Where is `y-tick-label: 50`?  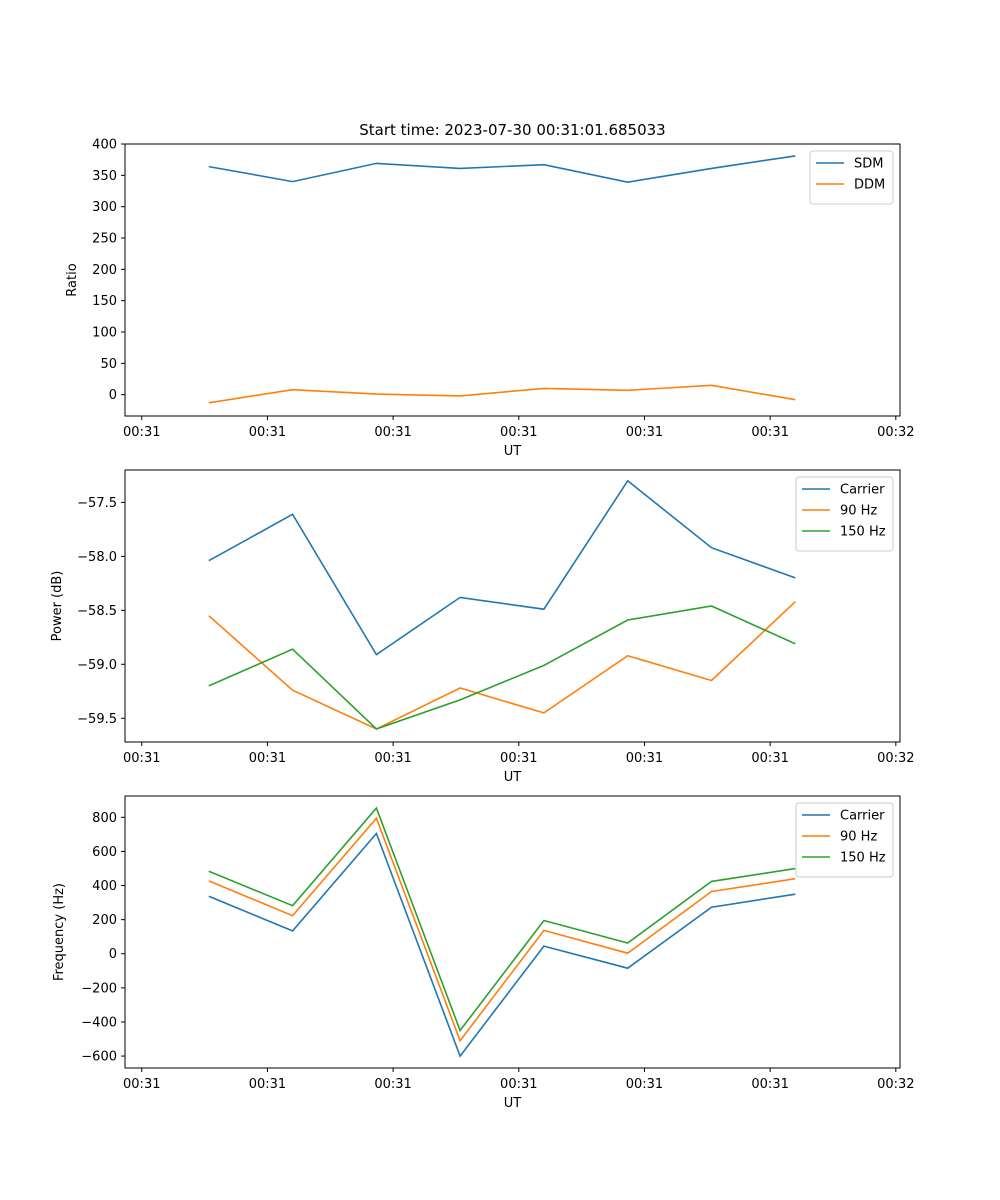
y-tick-label: 50 is located at coordinates (108, 364).